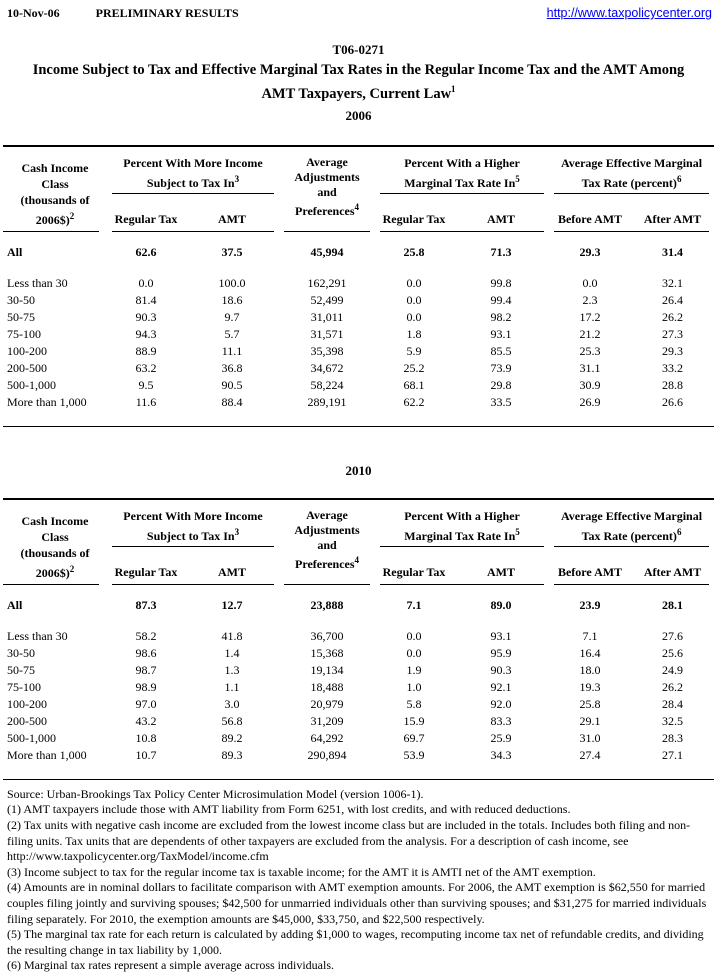 This screenshot has width=717, height=975. I want to click on table-row-all: All 87.3 12.7 23,888 7.1 89.0 23.9 28.1, so click(358, 607).